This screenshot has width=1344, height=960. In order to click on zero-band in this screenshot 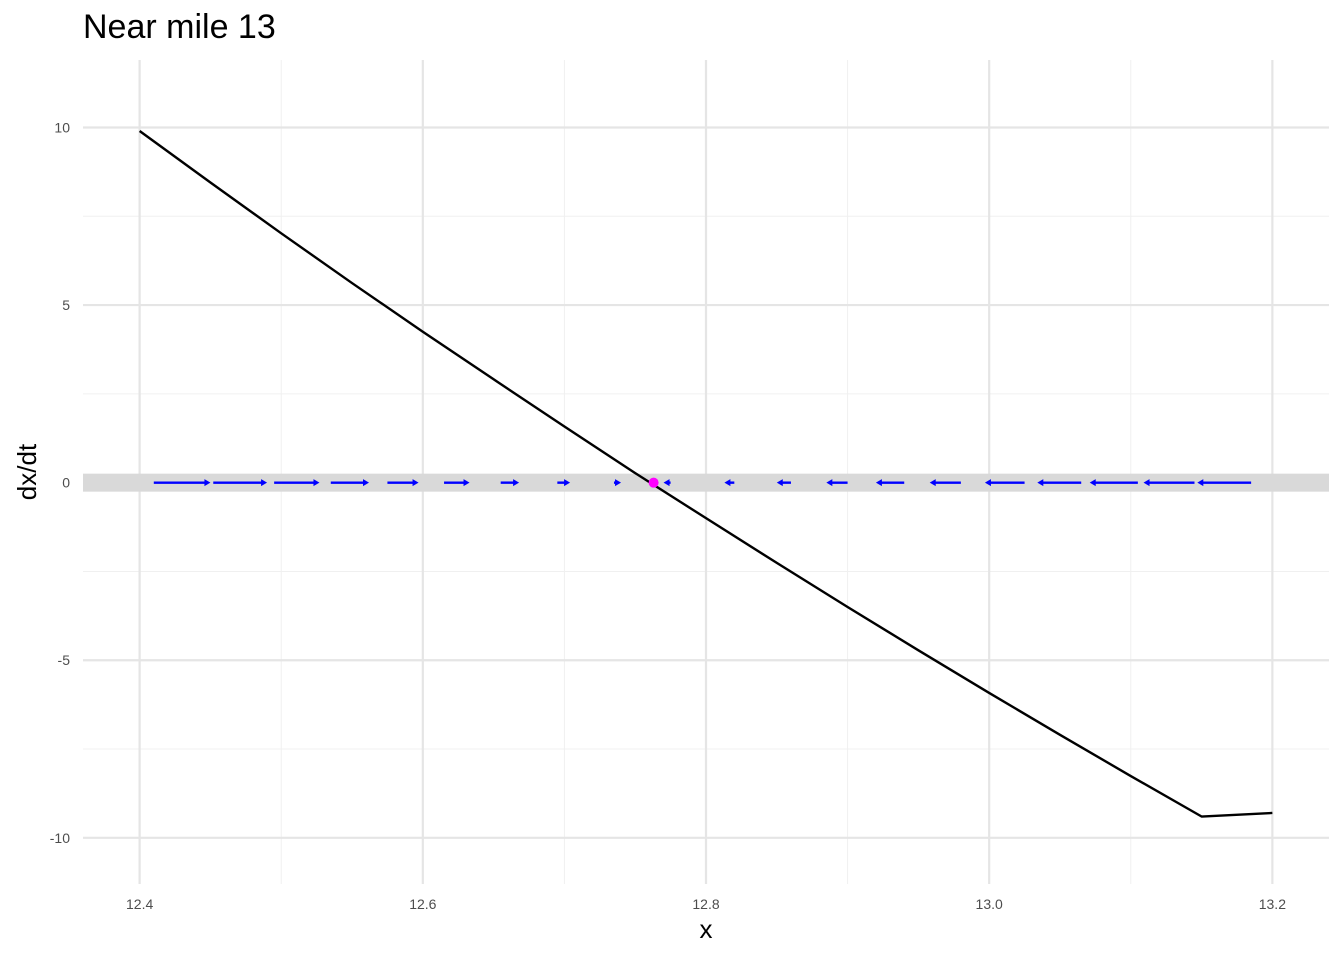, I will do `click(706, 482)`.